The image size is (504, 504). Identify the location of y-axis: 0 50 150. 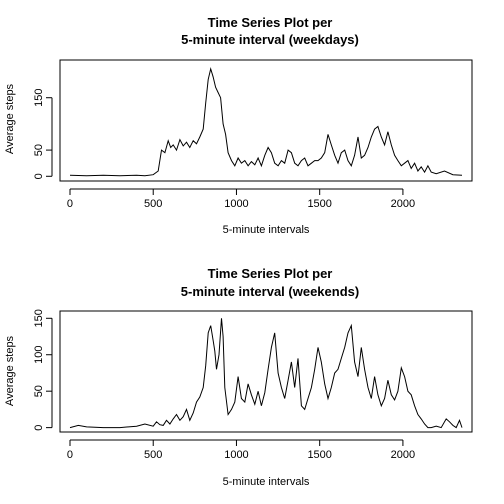
(43, 134).